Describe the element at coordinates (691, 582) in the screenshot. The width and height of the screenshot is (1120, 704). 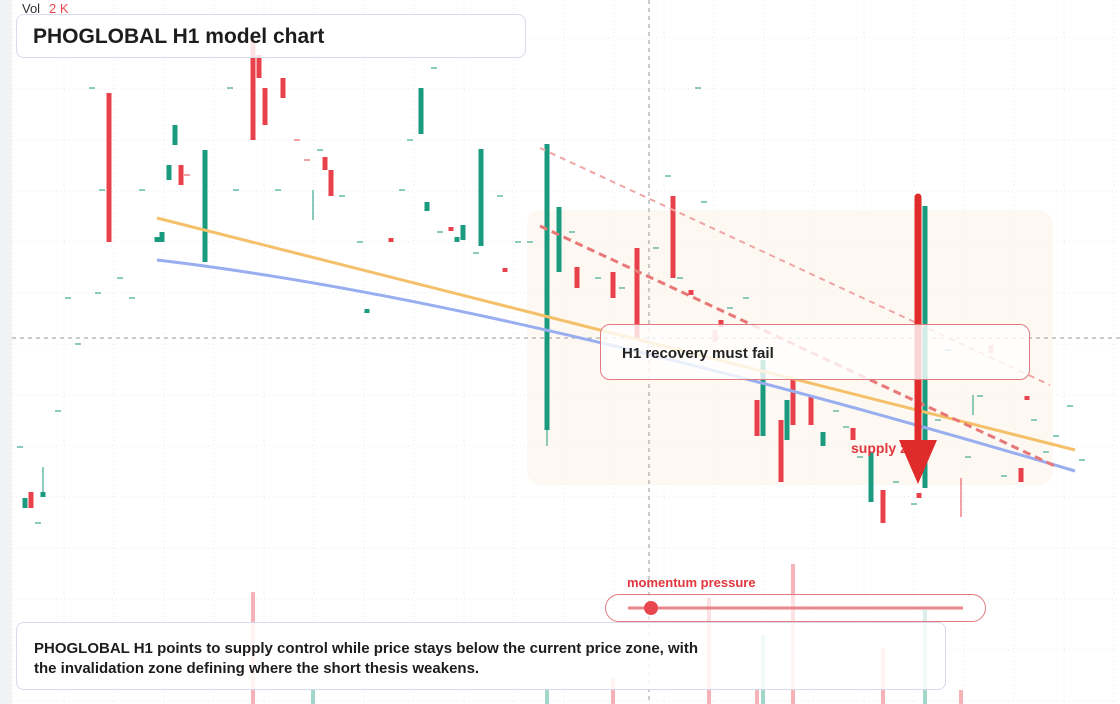
I see `indicator-label: momentum pressure` at that location.